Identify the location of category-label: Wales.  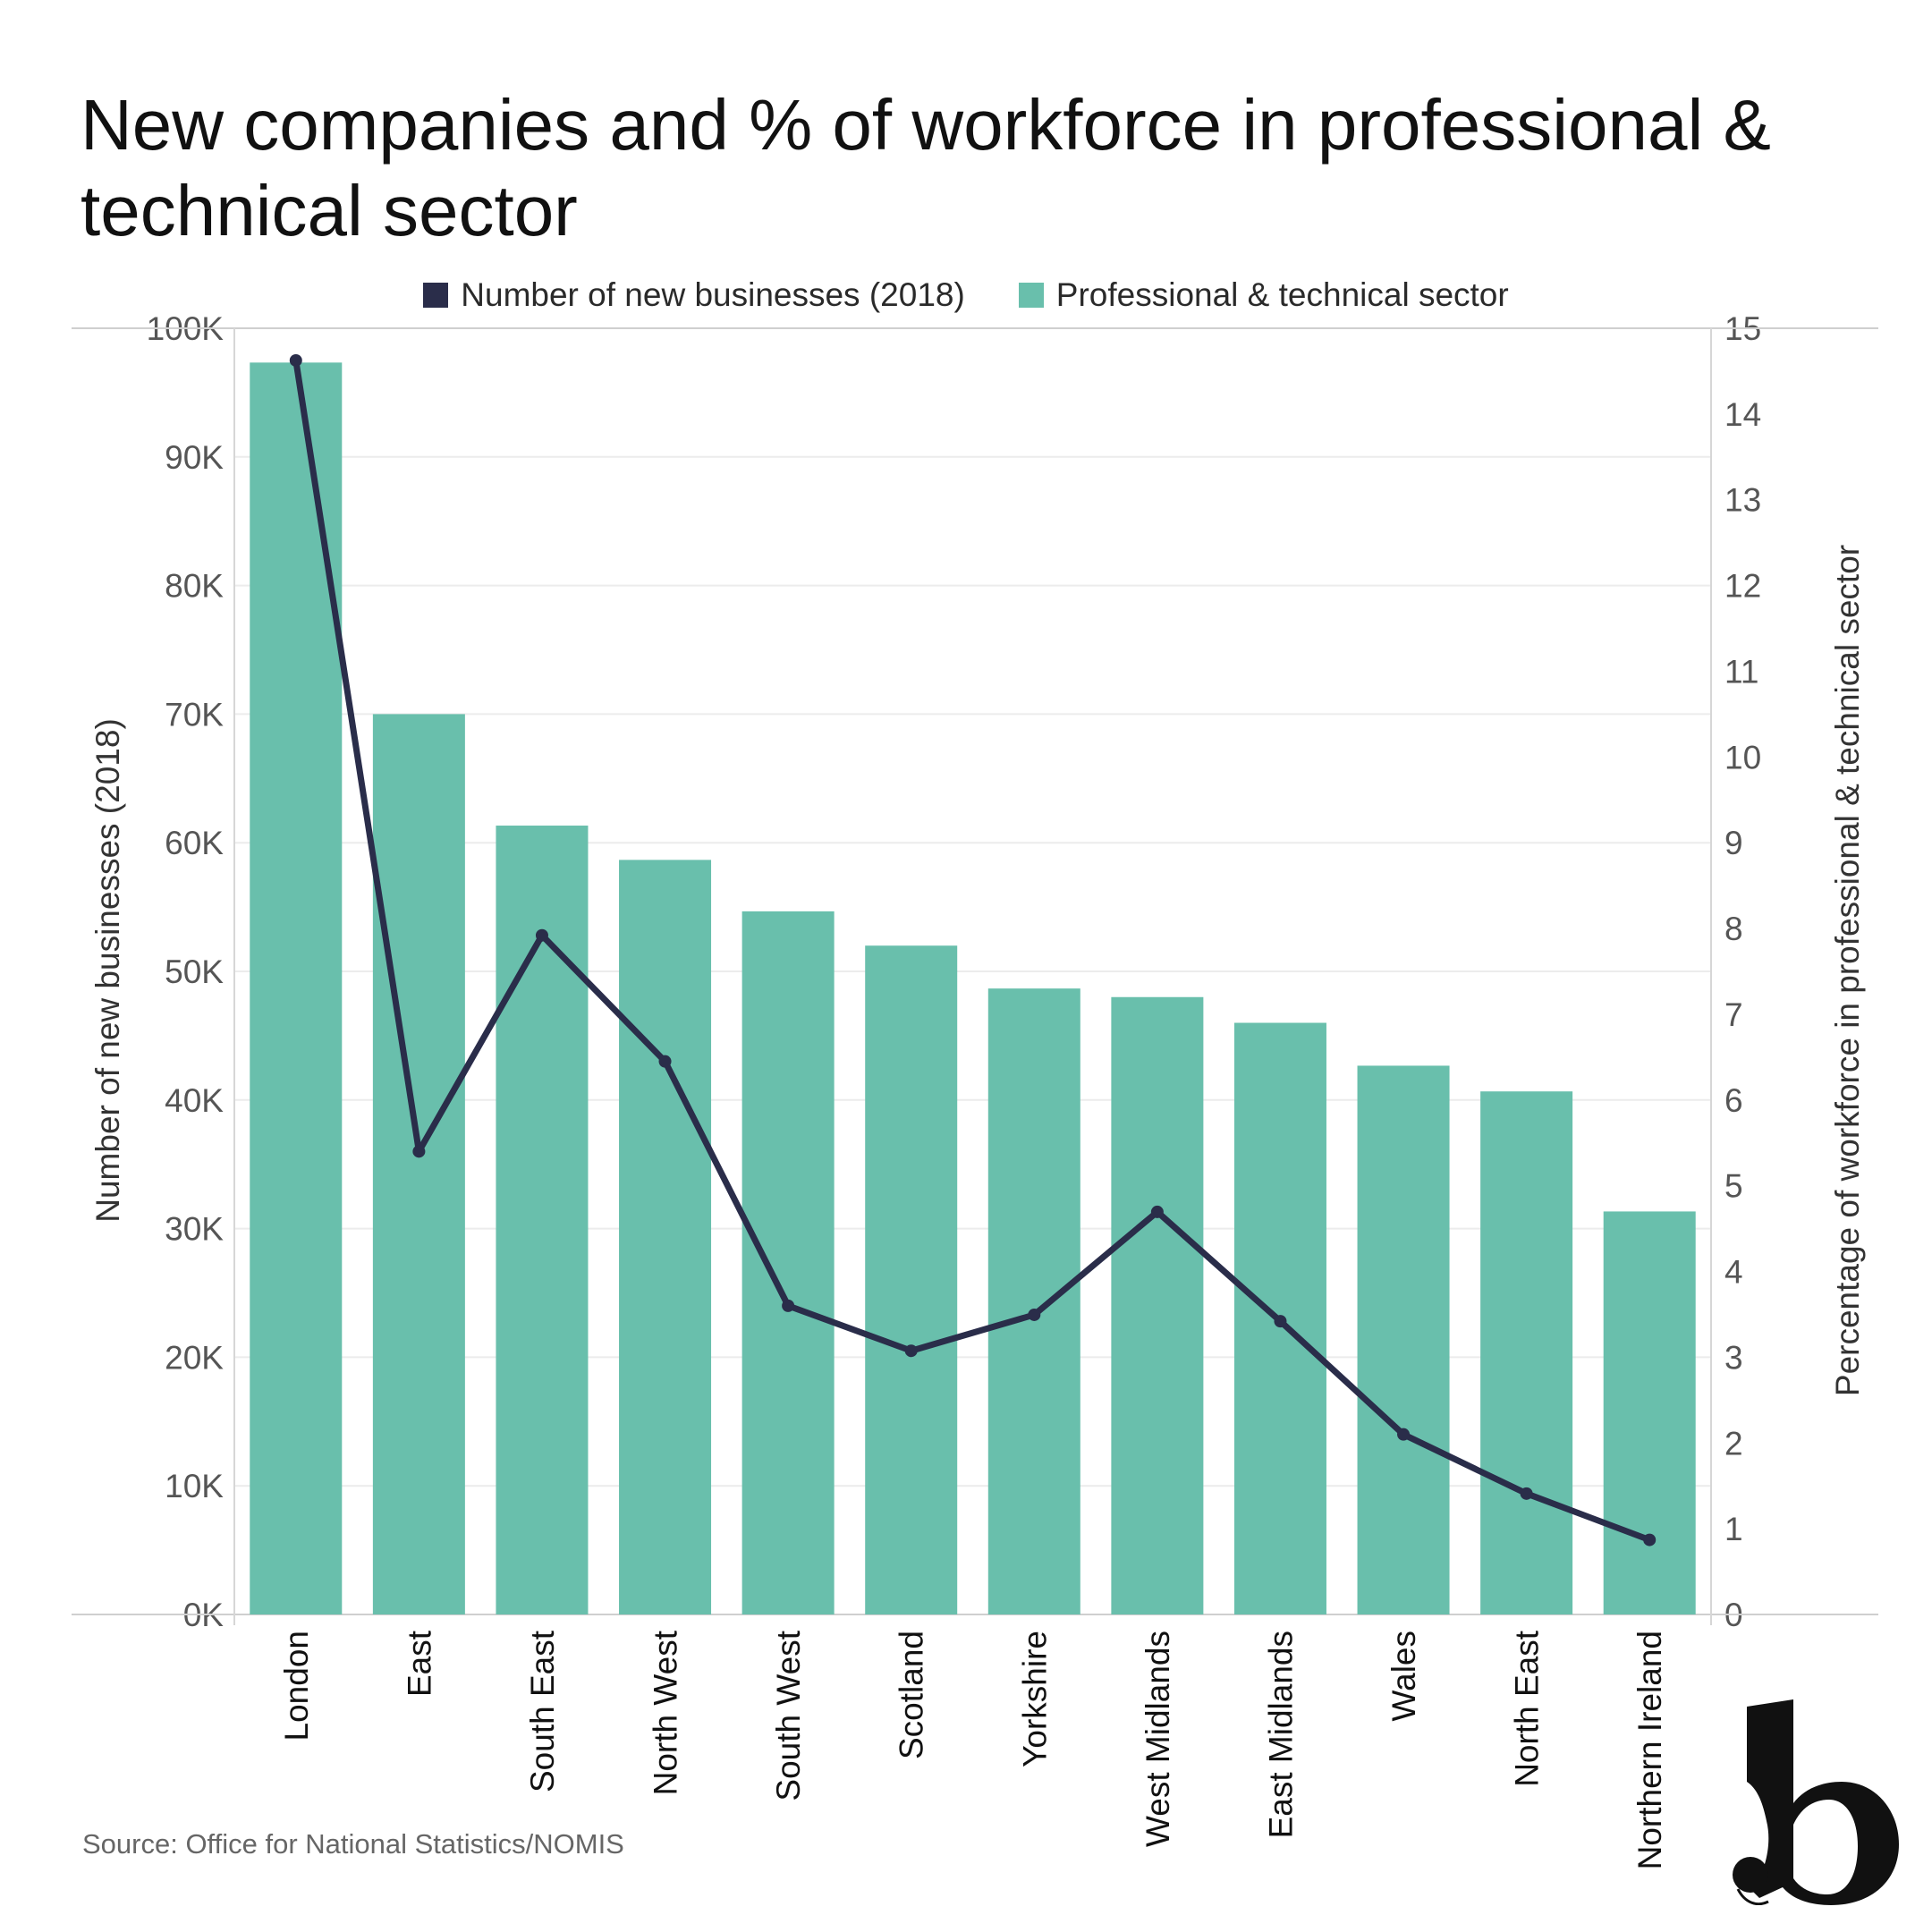
(1403, 1676).